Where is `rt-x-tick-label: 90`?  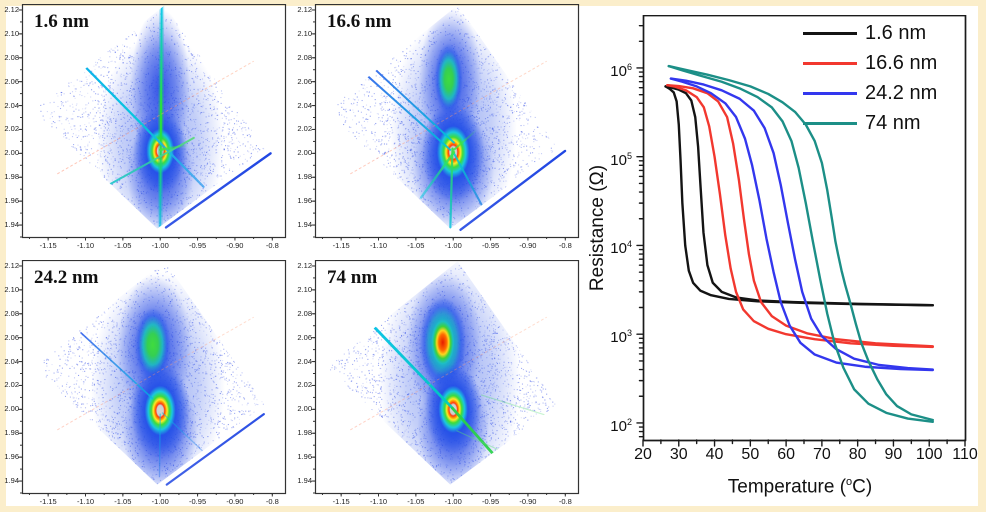 rt-x-tick-label: 90 is located at coordinates (893, 454).